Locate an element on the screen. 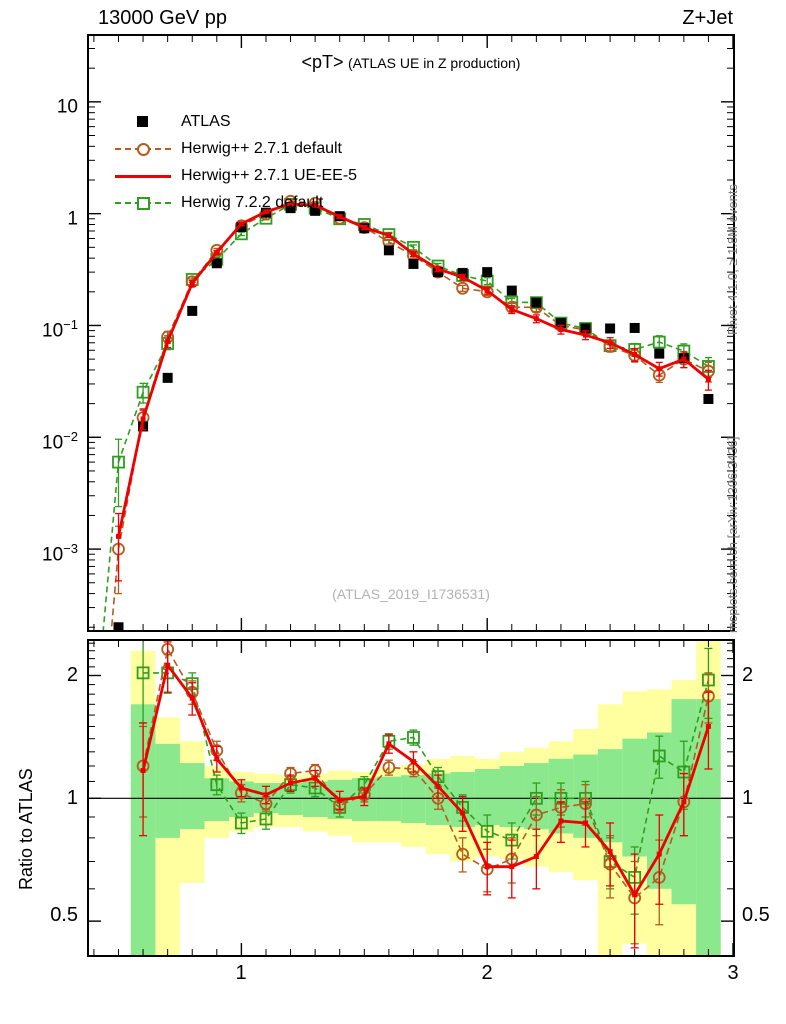 The height and width of the screenshot is (1024, 786). black-square-icon is located at coordinates (143, 122).